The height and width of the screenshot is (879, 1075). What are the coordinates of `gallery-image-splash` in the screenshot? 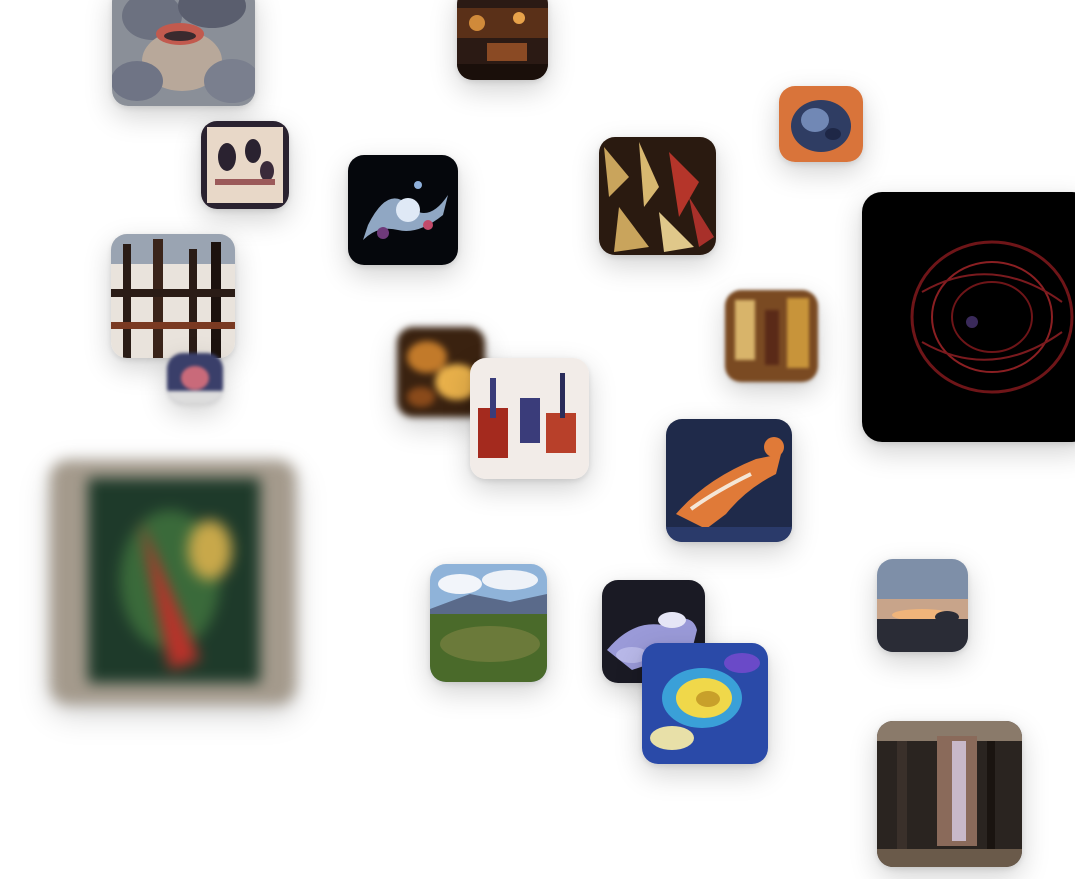 It's located at (403, 210).